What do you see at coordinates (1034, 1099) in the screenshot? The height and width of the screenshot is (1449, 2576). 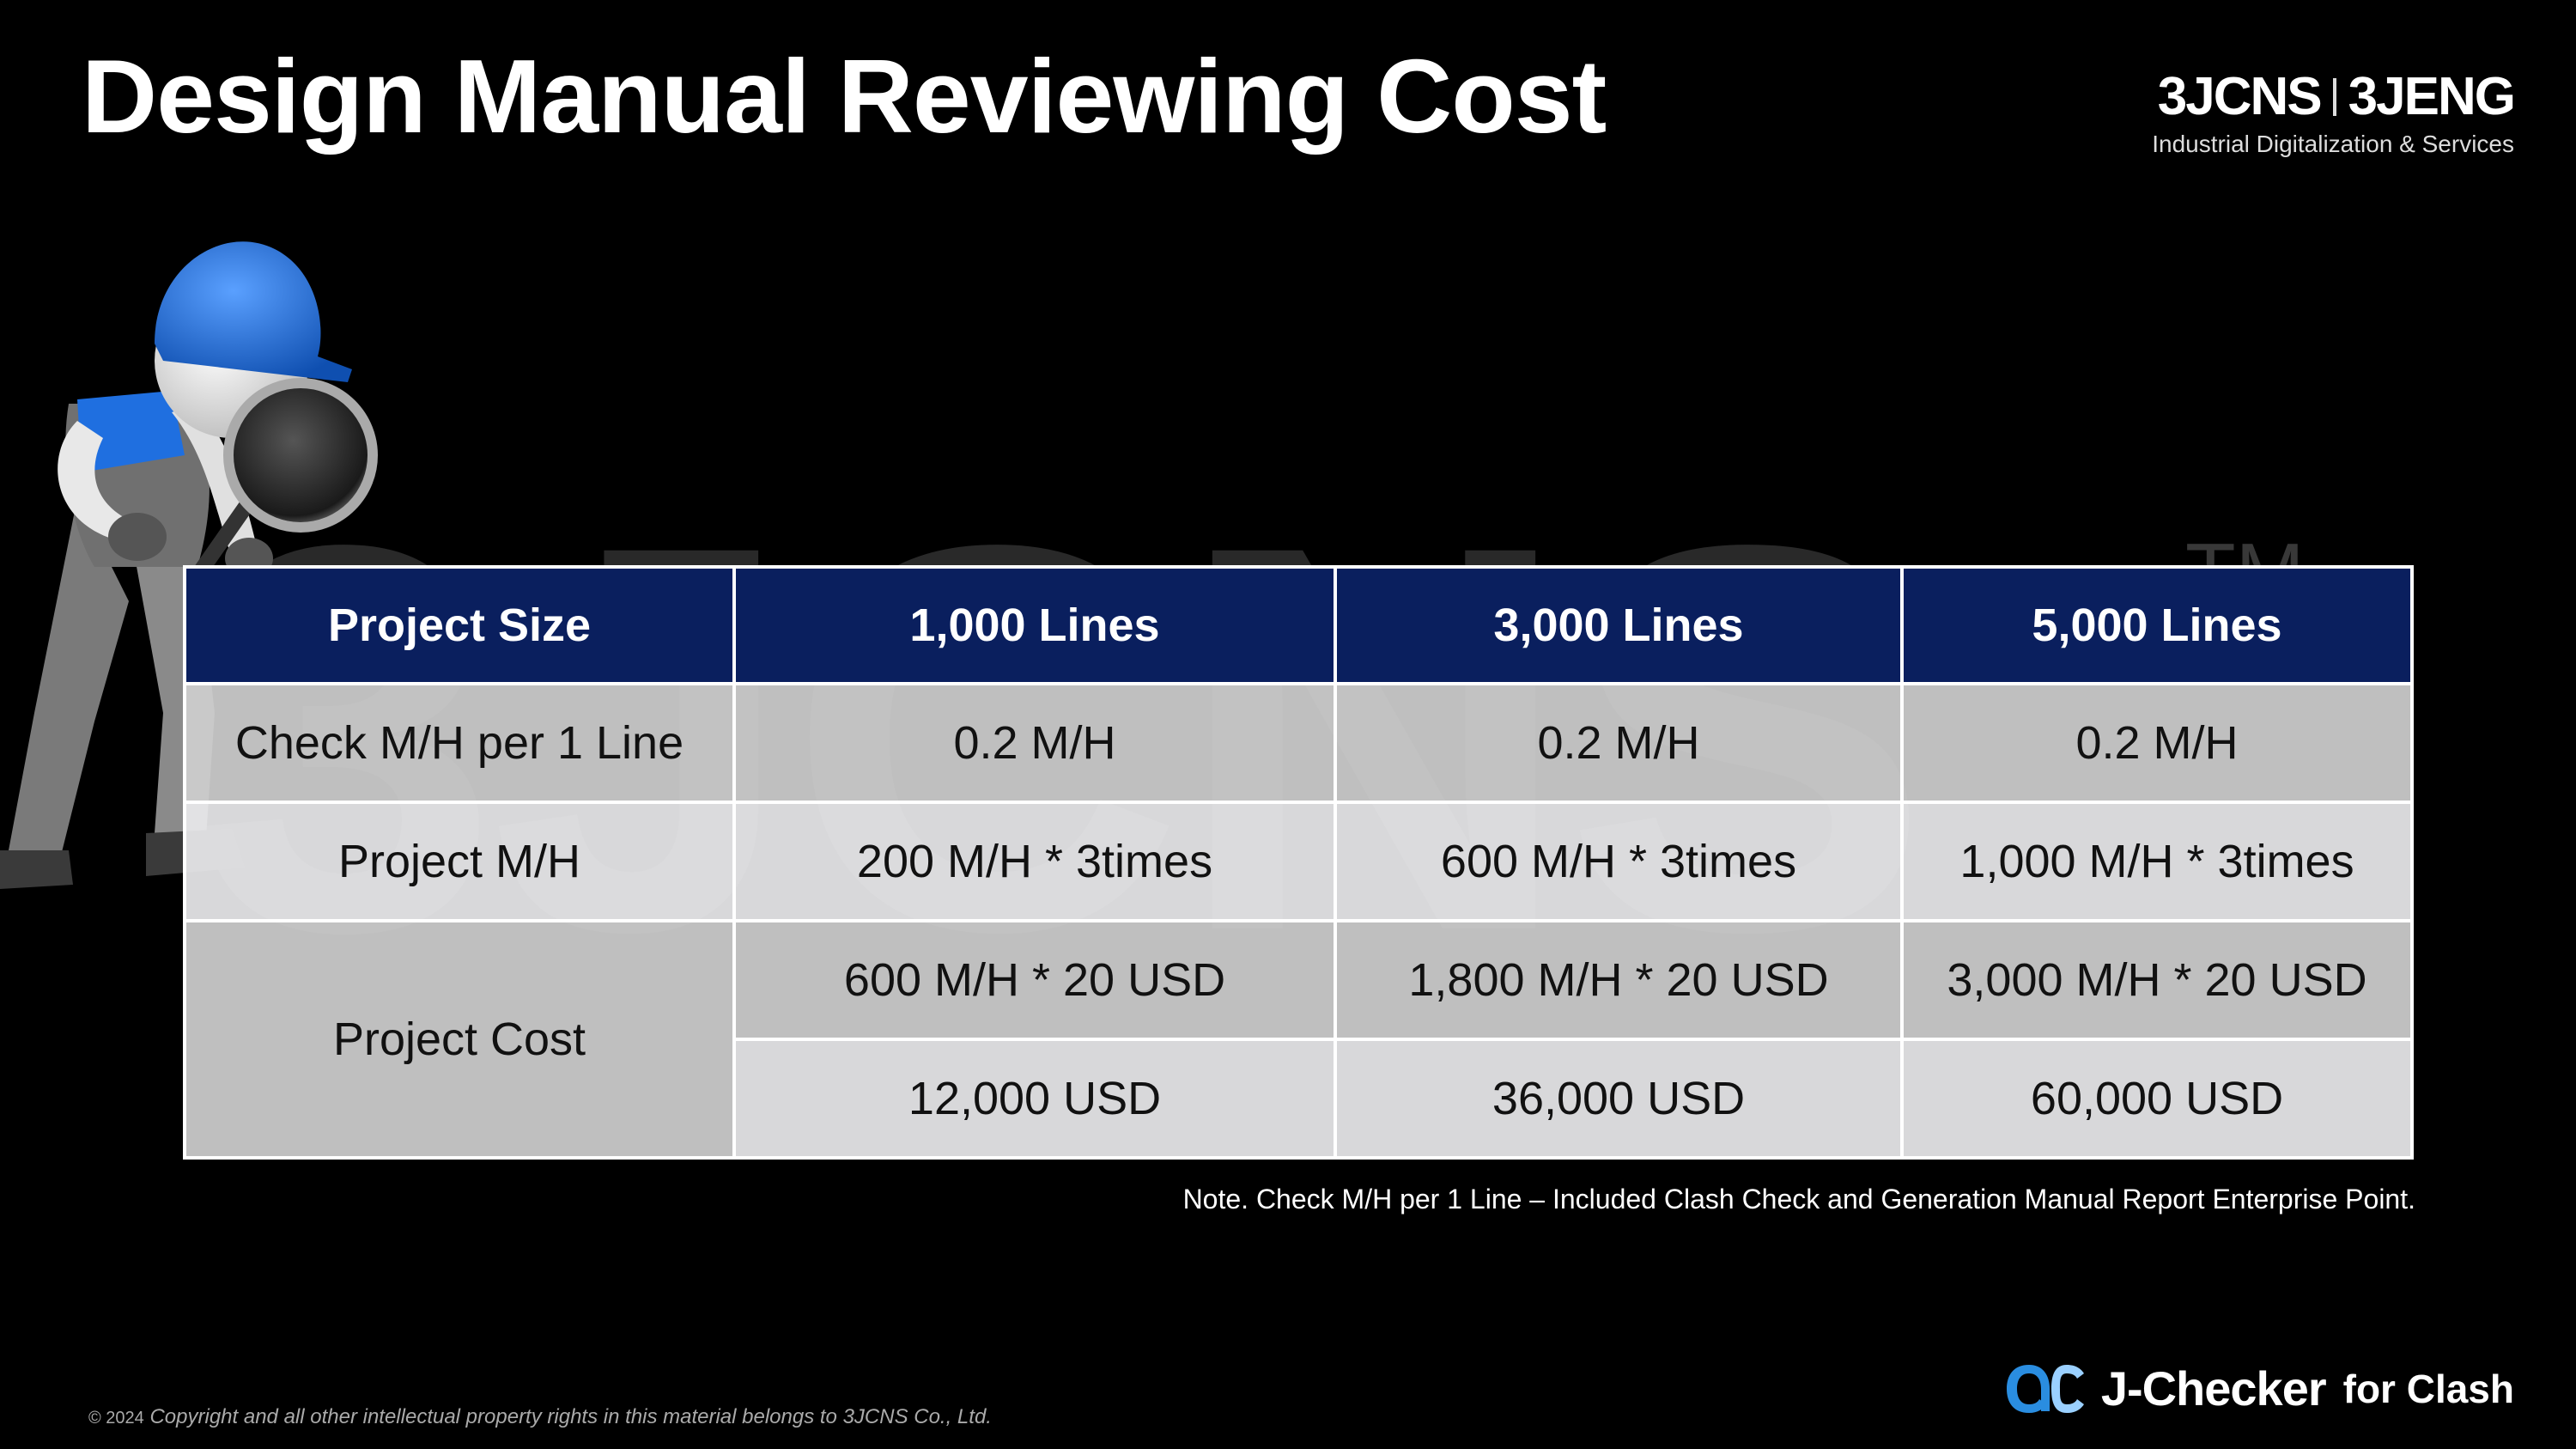 I see `table-cell: 12,000 USD` at bounding box center [1034, 1099].